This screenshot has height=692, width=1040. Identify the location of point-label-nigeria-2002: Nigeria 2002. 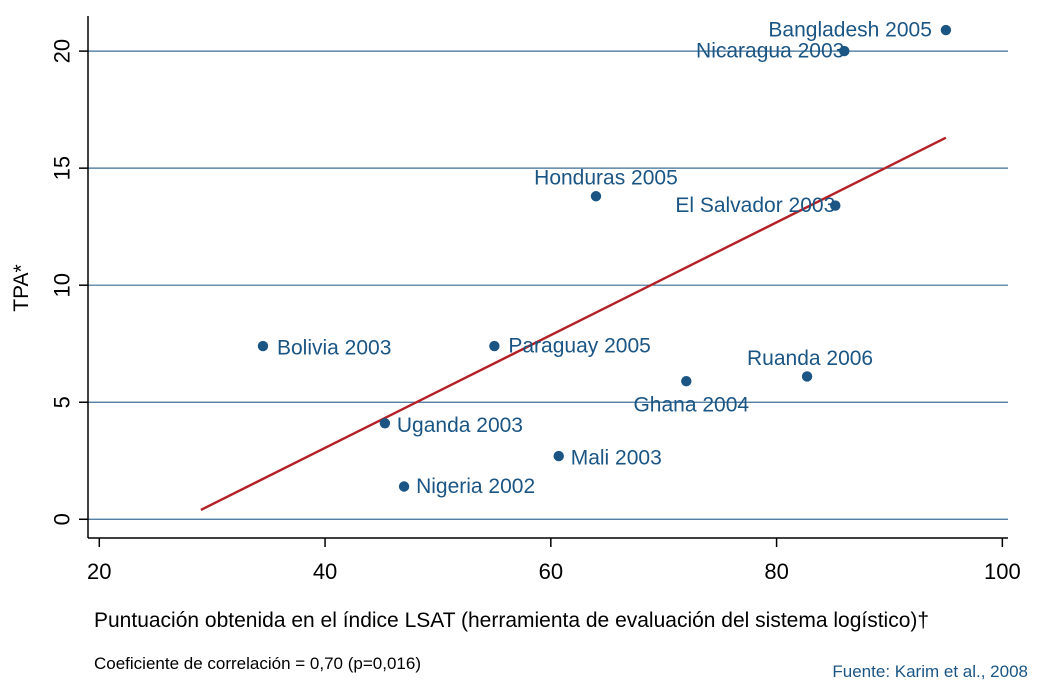
(475, 486).